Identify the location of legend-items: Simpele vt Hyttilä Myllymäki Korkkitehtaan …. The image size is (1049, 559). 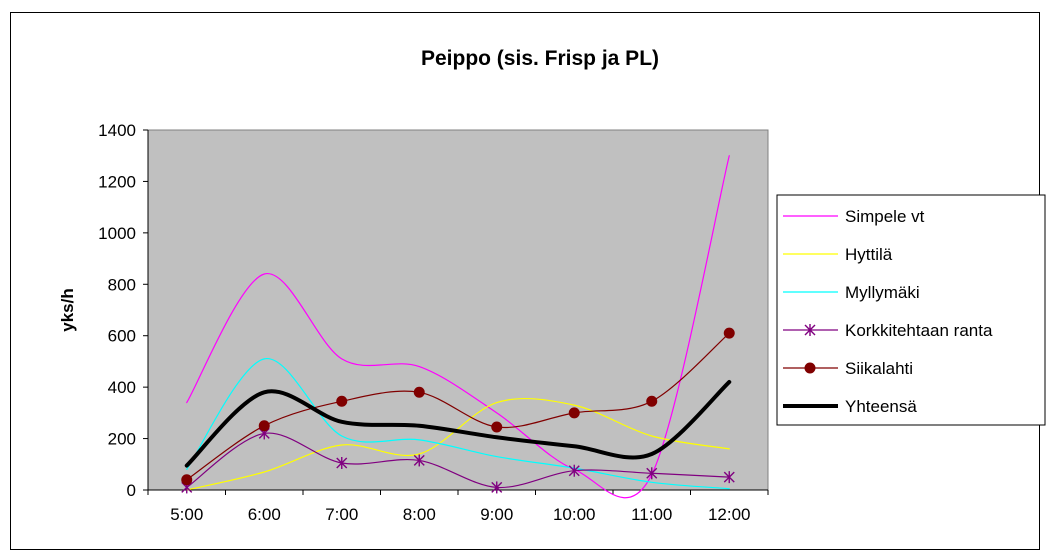
(888, 311).